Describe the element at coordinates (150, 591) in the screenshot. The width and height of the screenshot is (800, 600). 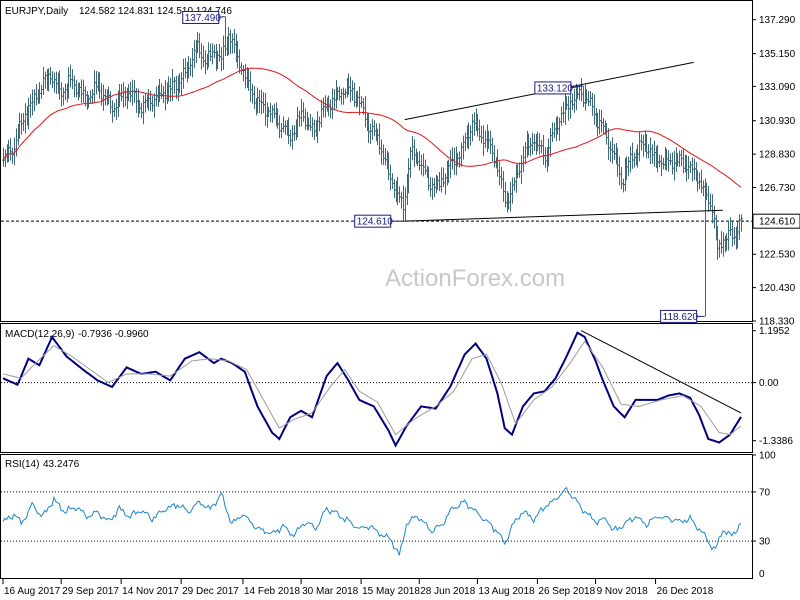
I see `x-axis-label: 14 Nov 2017` at that location.